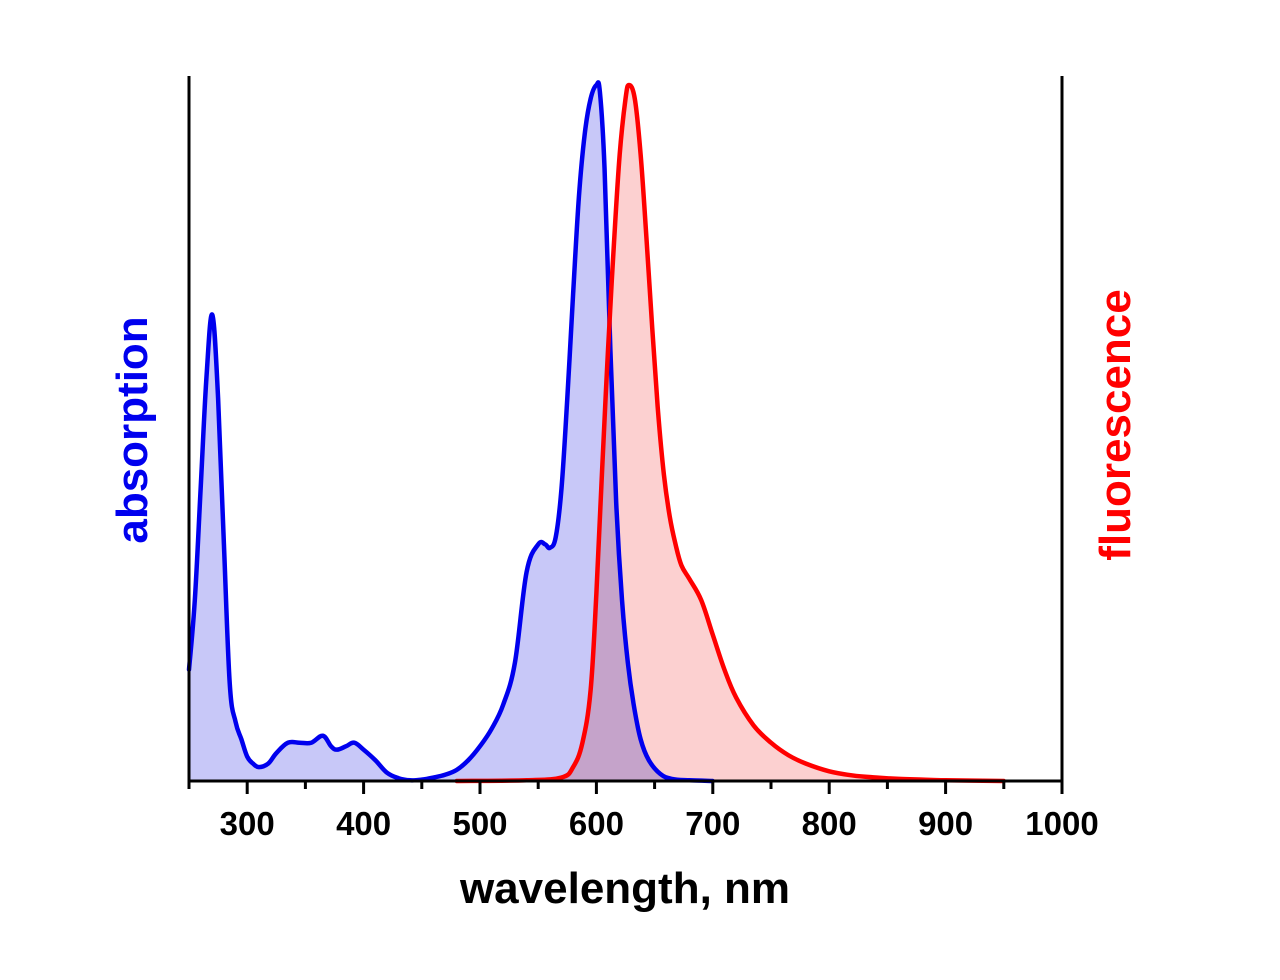  What do you see at coordinates (479, 823) in the screenshot?
I see `x-tick-label: 500` at bounding box center [479, 823].